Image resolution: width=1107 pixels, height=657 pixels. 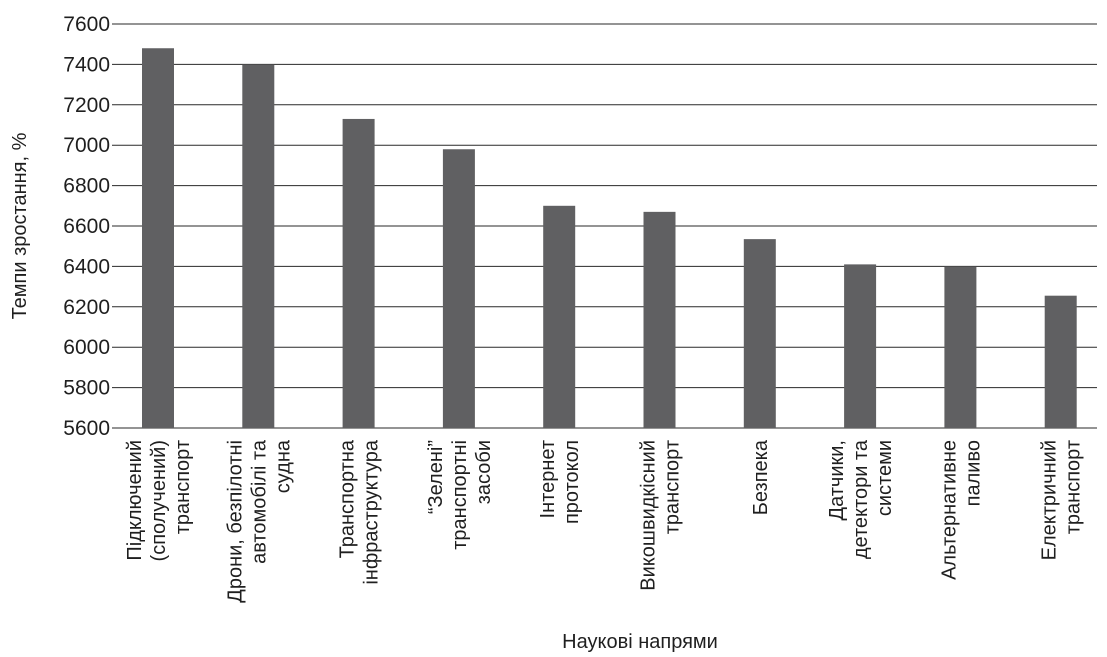 I want to click on x-category-label-line: (сполучений), so click(x=159, y=500).